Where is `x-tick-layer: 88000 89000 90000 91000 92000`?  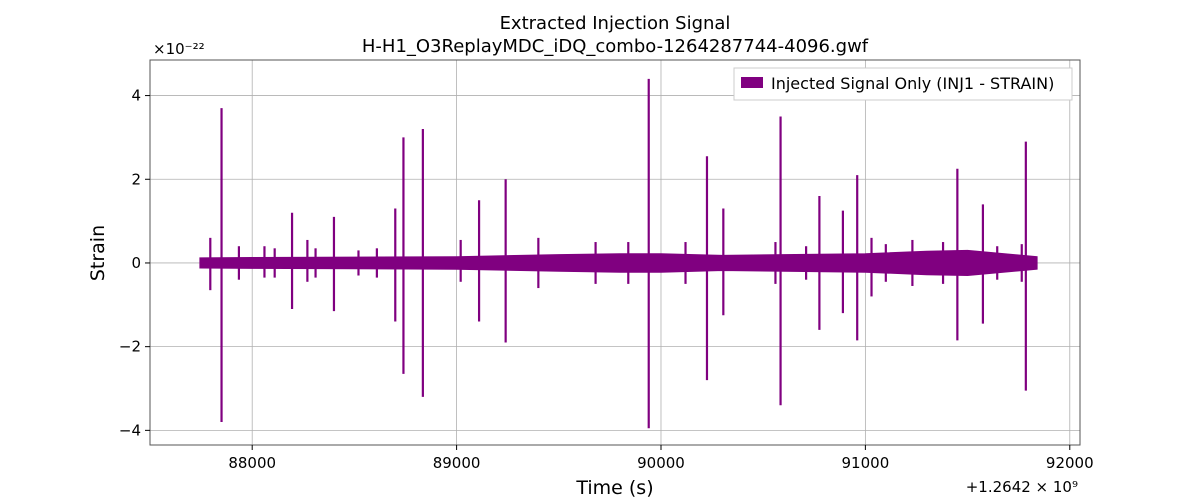
x-tick-layer: 88000 89000 90000 91000 92000 is located at coordinates (661, 458).